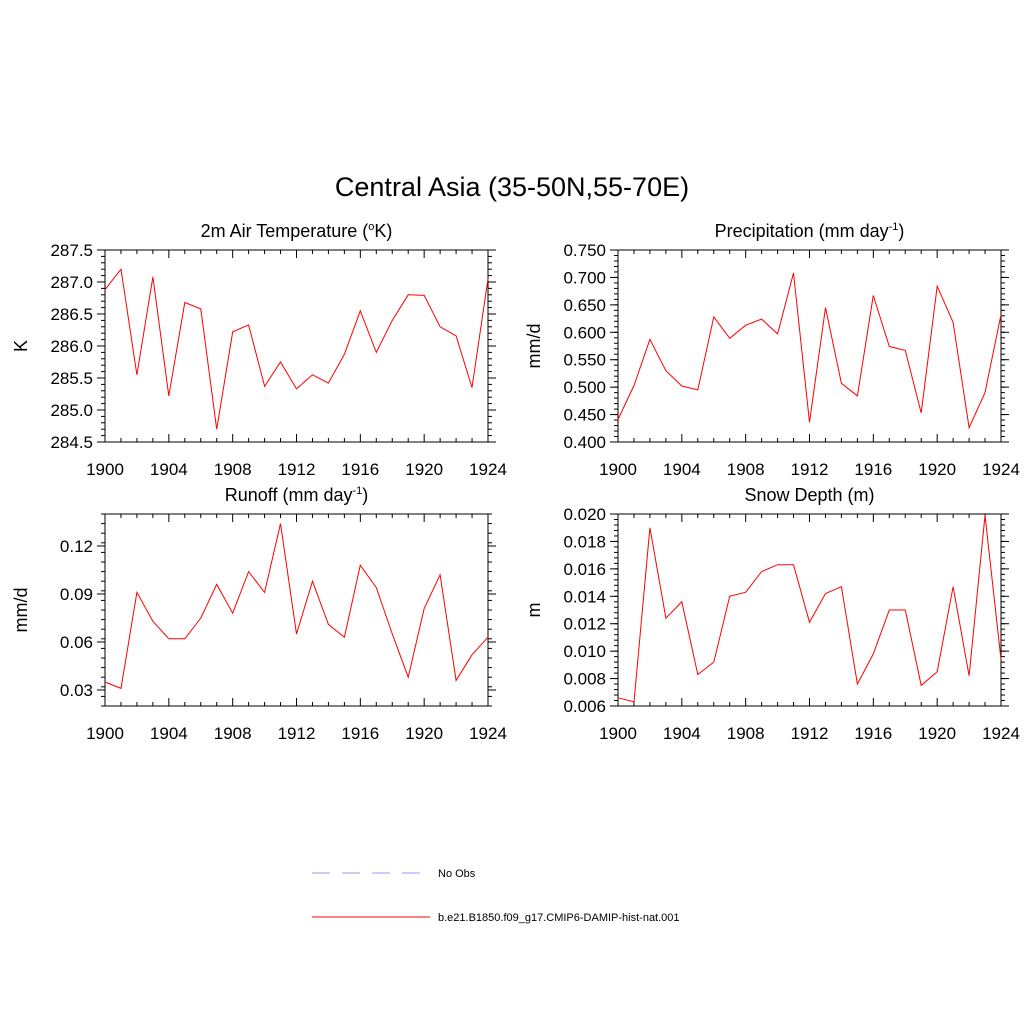 The width and height of the screenshot is (1024, 1024). What do you see at coordinates (584, 442) in the screenshot?
I see `y-tick-label: 0.400` at bounding box center [584, 442].